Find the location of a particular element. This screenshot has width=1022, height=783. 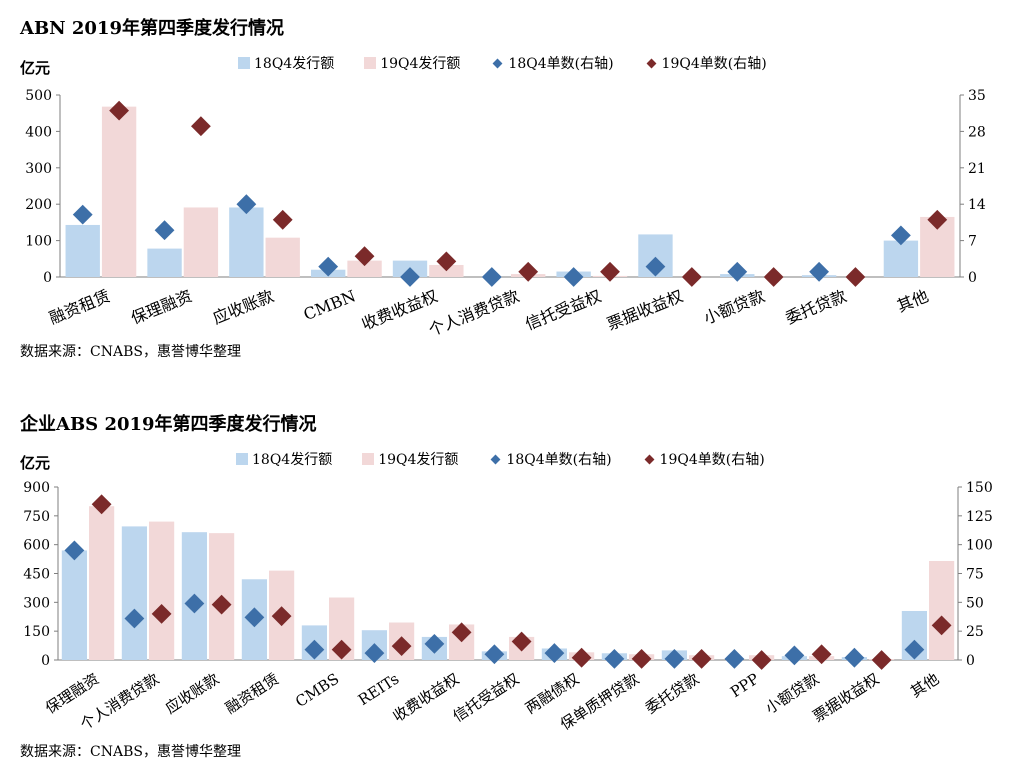

x-category-label: PPP is located at coordinates (744, 686).